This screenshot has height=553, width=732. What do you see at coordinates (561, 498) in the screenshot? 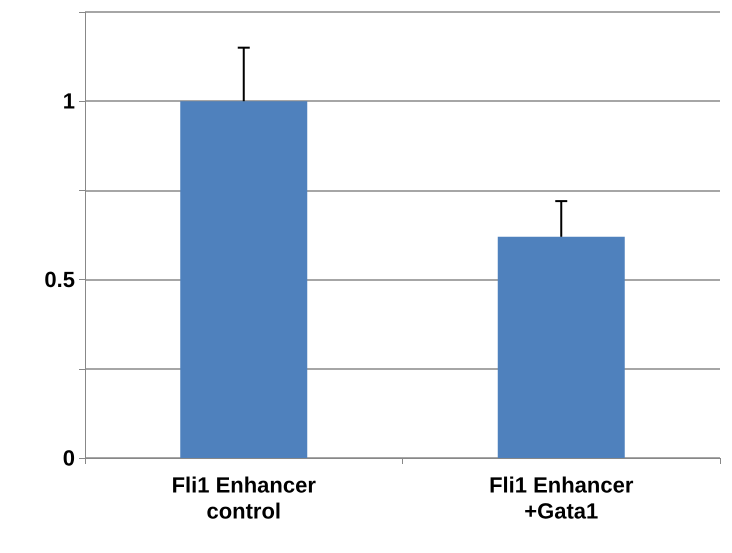
I see `x-tick-label: Fli1 Enhancer +Gata1` at bounding box center [561, 498].